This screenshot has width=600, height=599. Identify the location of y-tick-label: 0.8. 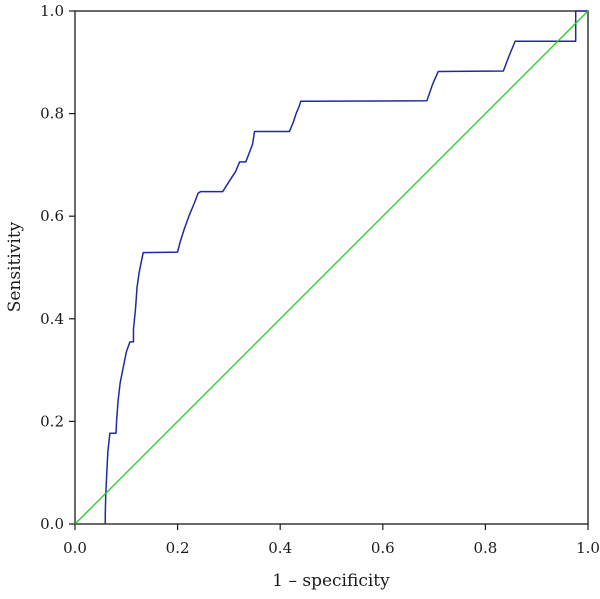
(52, 114).